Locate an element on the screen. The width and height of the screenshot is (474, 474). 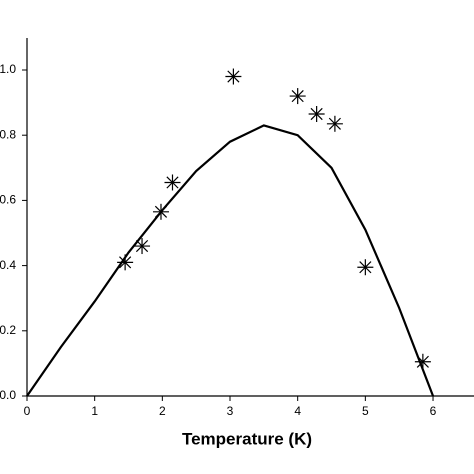
y-tick-label: 0.0 is located at coordinates (8, 395).